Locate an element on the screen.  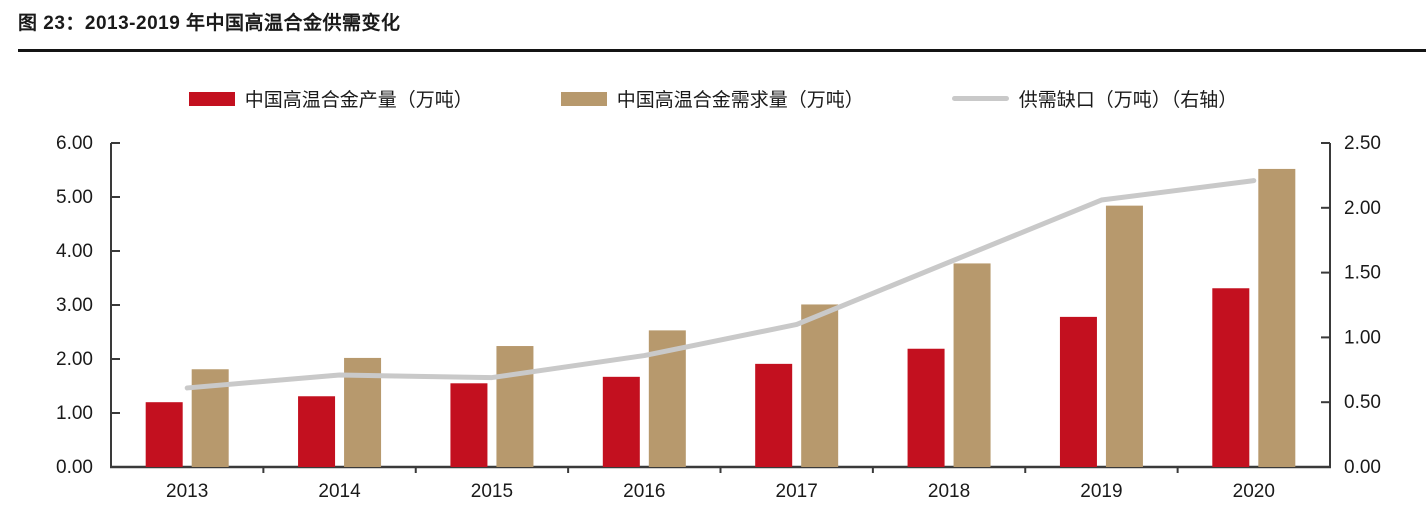
left-axis-tick-label: 1.00 is located at coordinates (74, 413).